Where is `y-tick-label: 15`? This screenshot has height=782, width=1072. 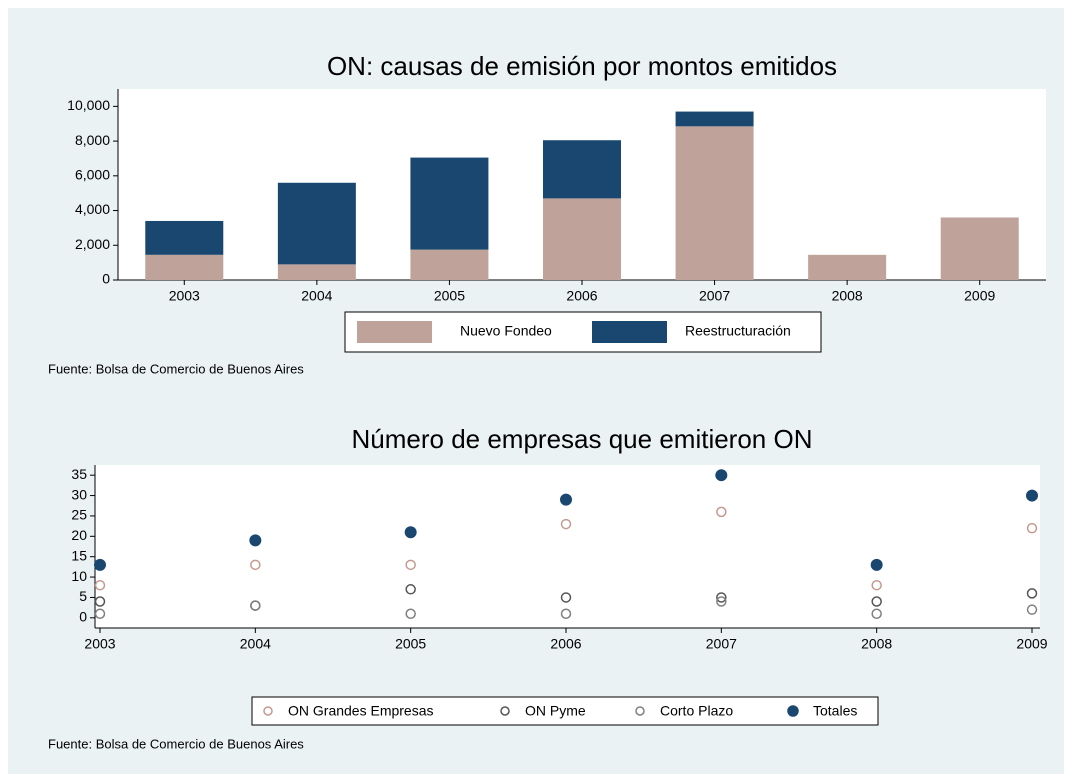 y-tick-label: 15 is located at coordinates (79, 555).